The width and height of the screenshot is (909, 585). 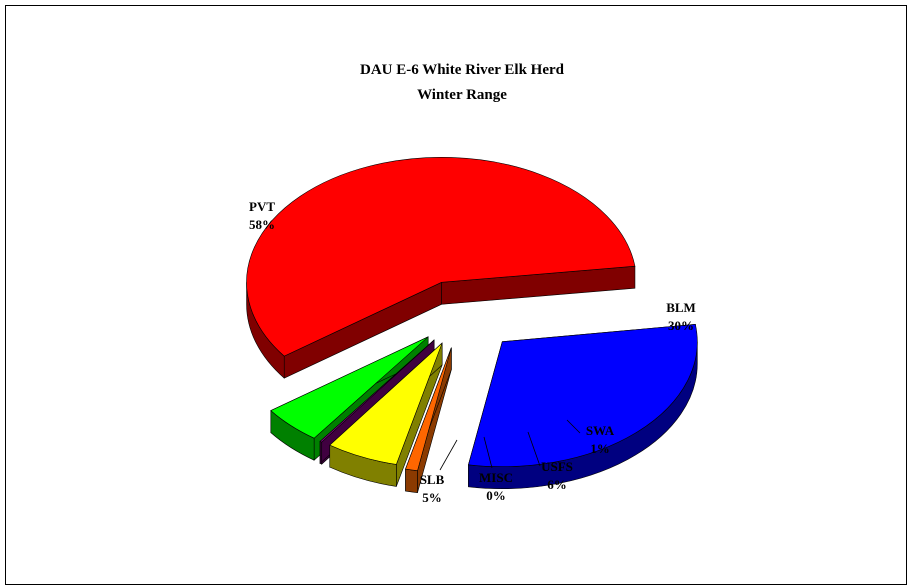 What do you see at coordinates (448, 455) in the screenshot?
I see `leader-line-slb` at bounding box center [448, 455].